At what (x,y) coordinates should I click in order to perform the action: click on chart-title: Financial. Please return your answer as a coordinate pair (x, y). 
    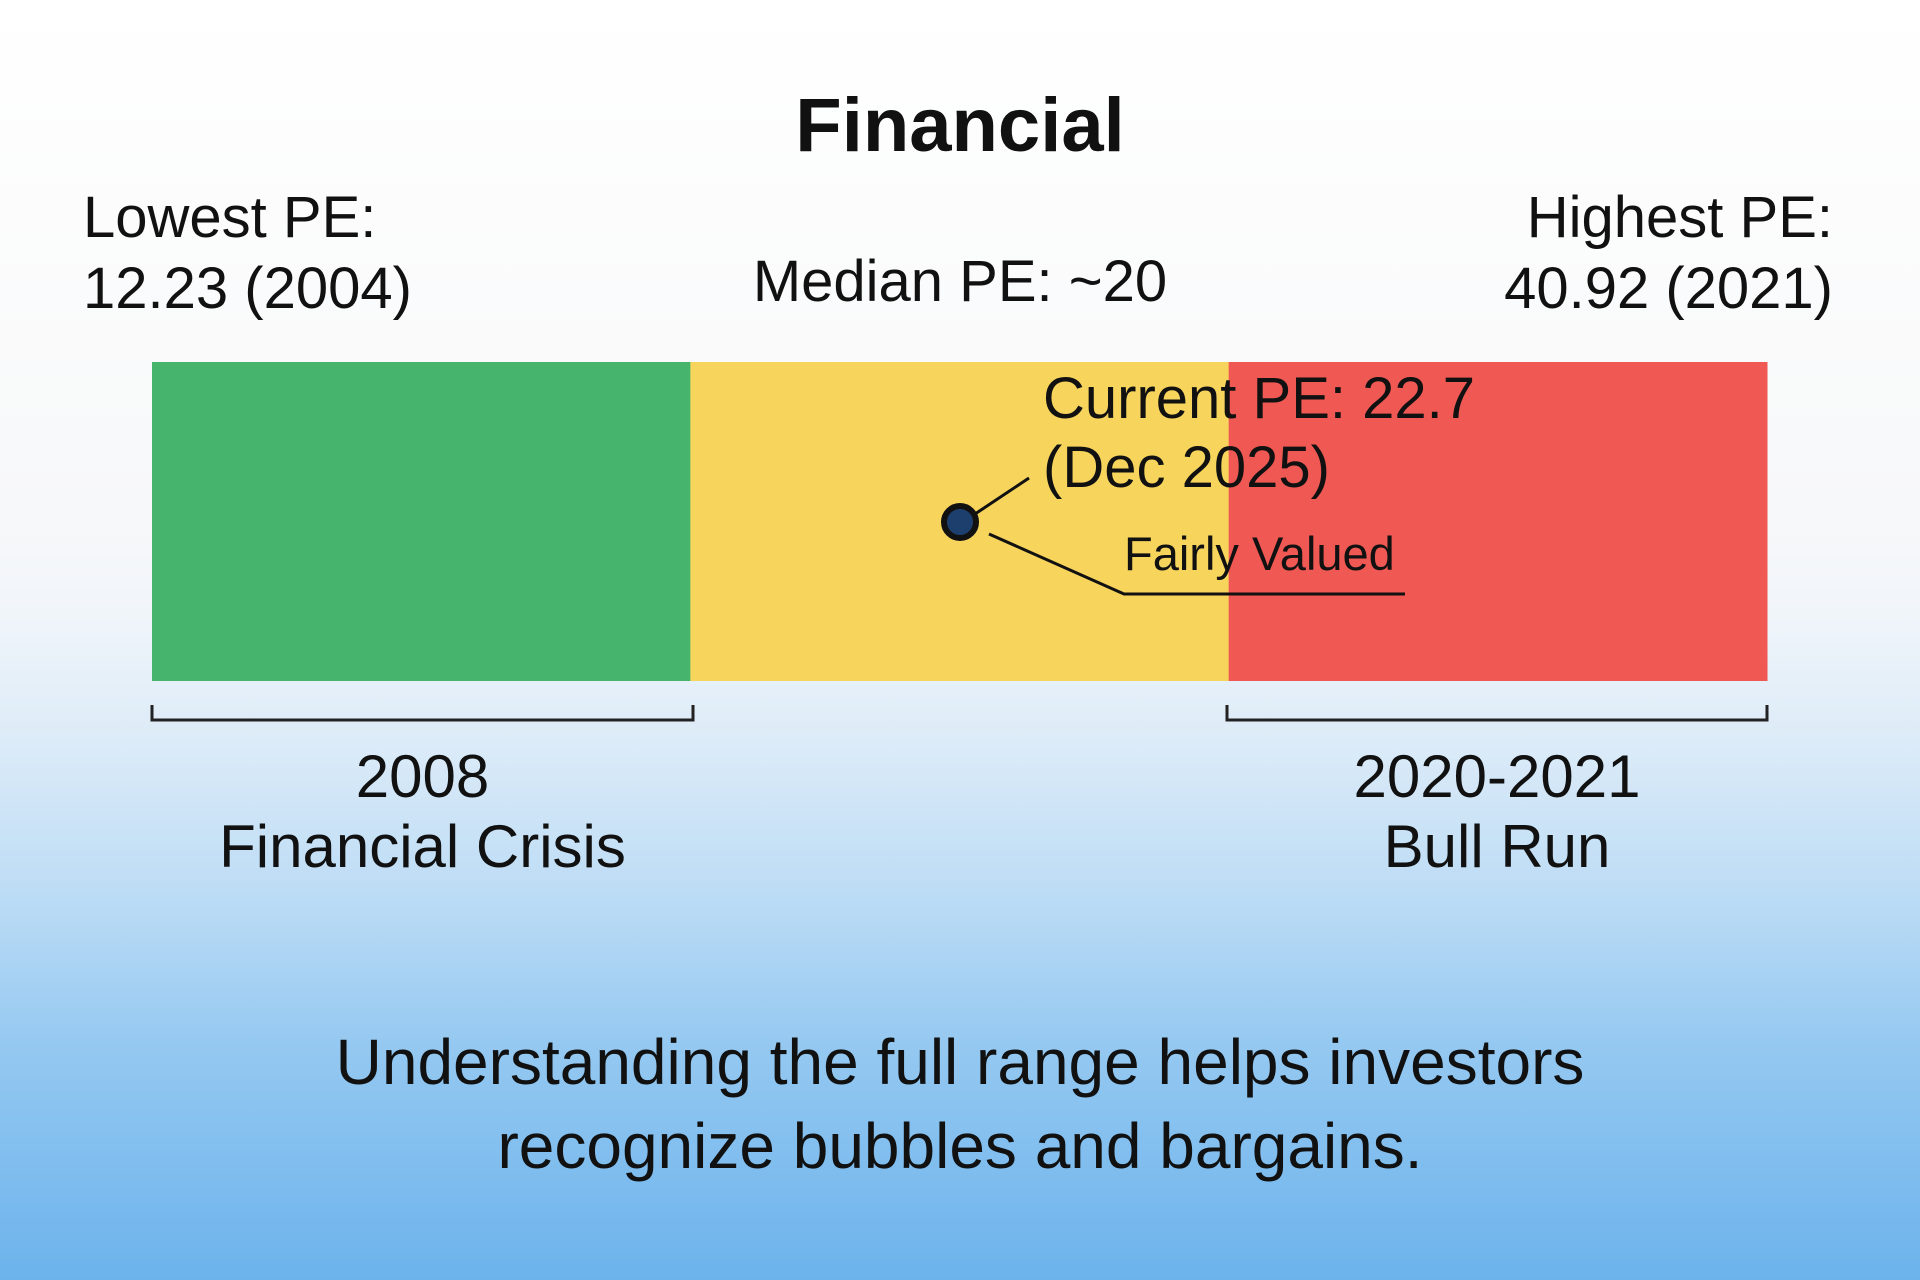
    Looking at the image, I should click on (960, 125).